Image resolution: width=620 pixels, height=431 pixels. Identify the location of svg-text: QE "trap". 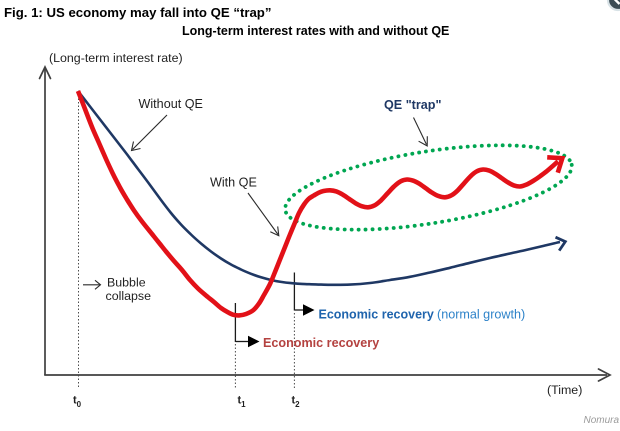
(412, 105).